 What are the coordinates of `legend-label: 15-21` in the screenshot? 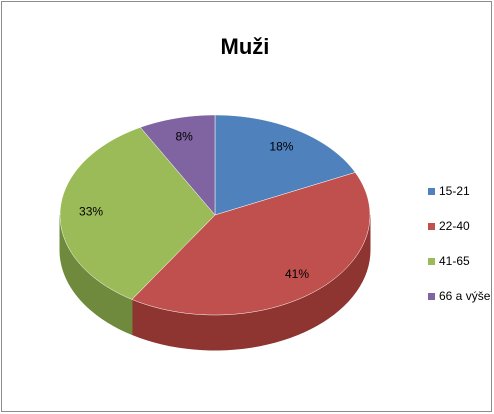 It's located at (454, 191).